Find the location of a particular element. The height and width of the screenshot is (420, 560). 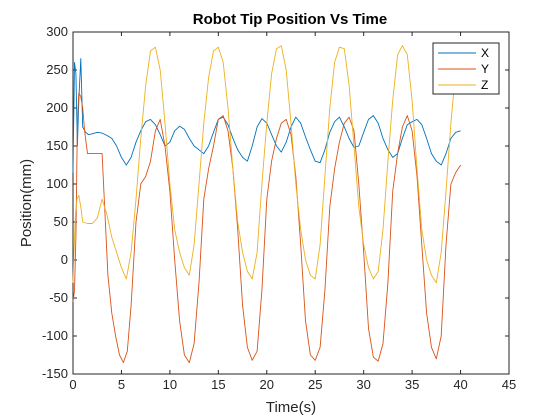

legend-label-x: X is located at coordinates (485, 53).